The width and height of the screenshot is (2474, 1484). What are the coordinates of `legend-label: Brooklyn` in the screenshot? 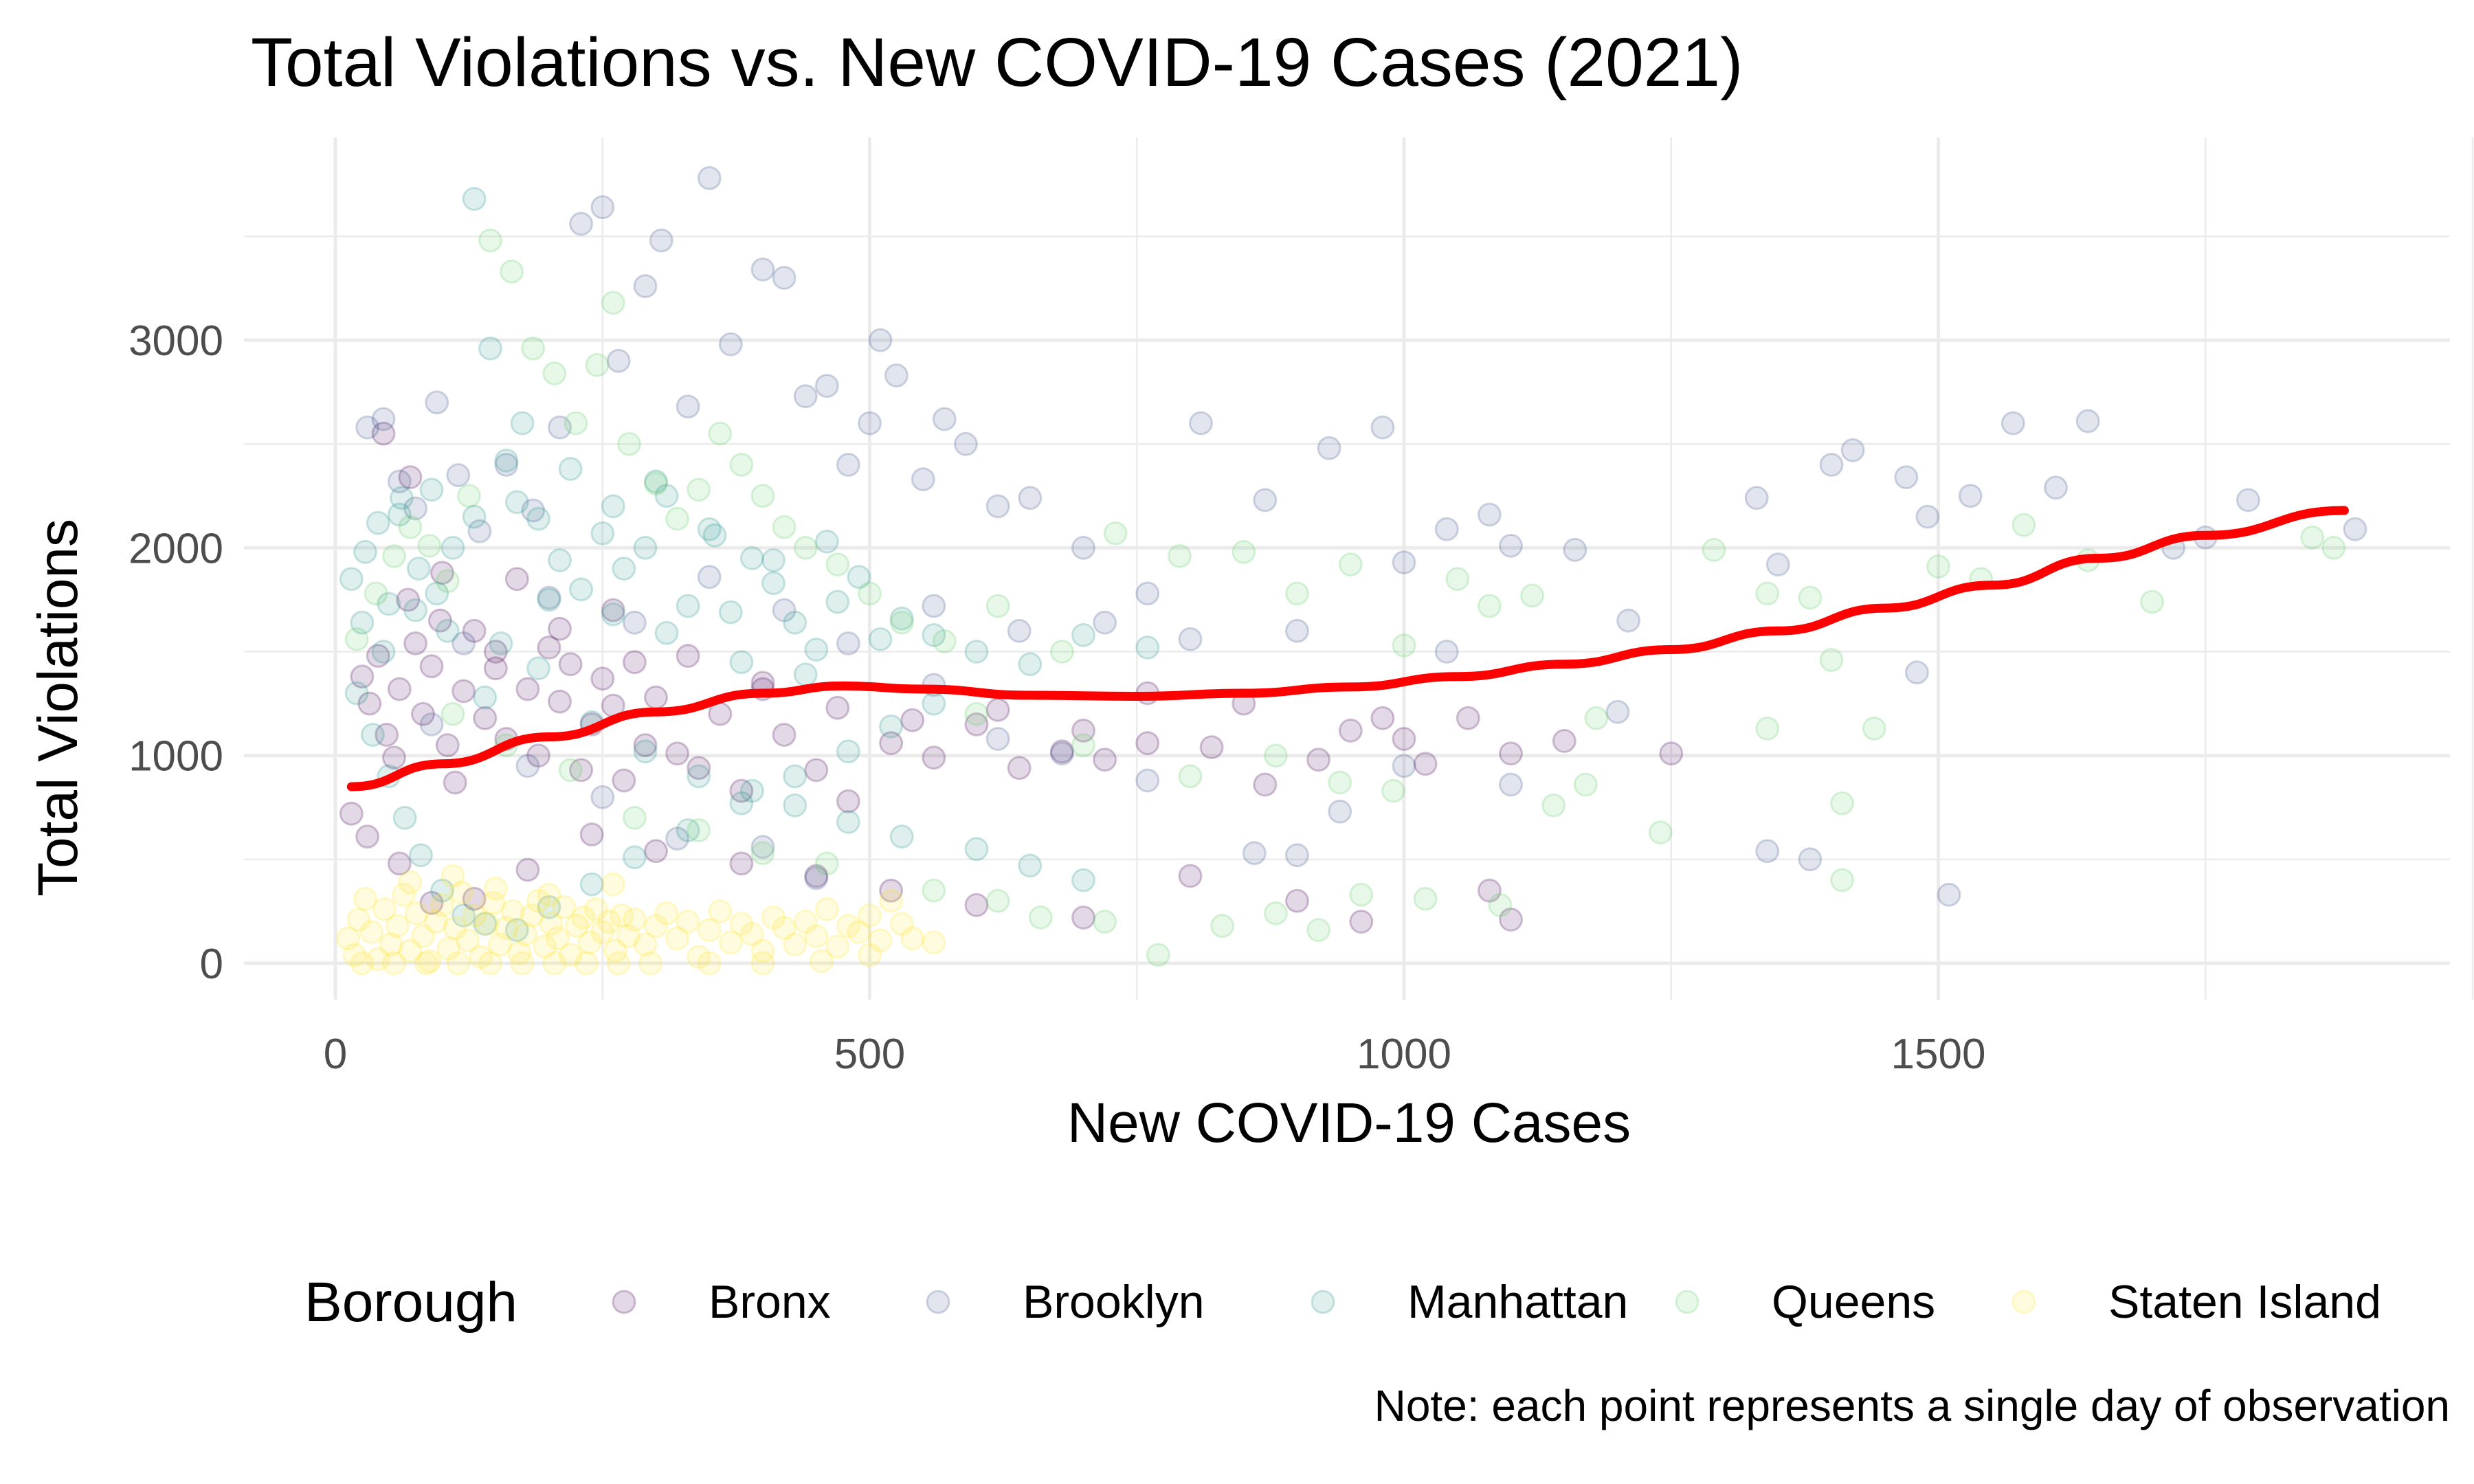 It's located at (1114, 1302).